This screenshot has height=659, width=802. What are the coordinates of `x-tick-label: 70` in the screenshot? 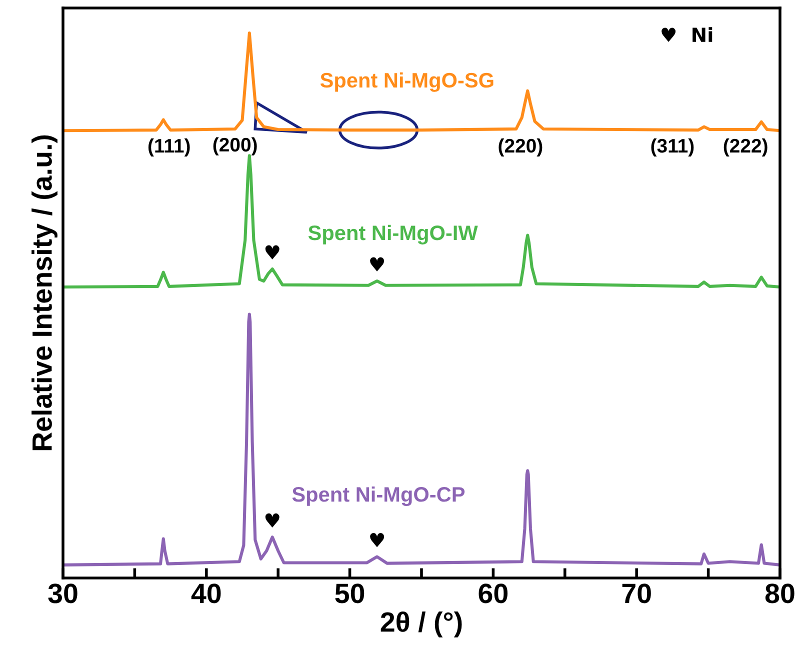 It's located at (636, 594).